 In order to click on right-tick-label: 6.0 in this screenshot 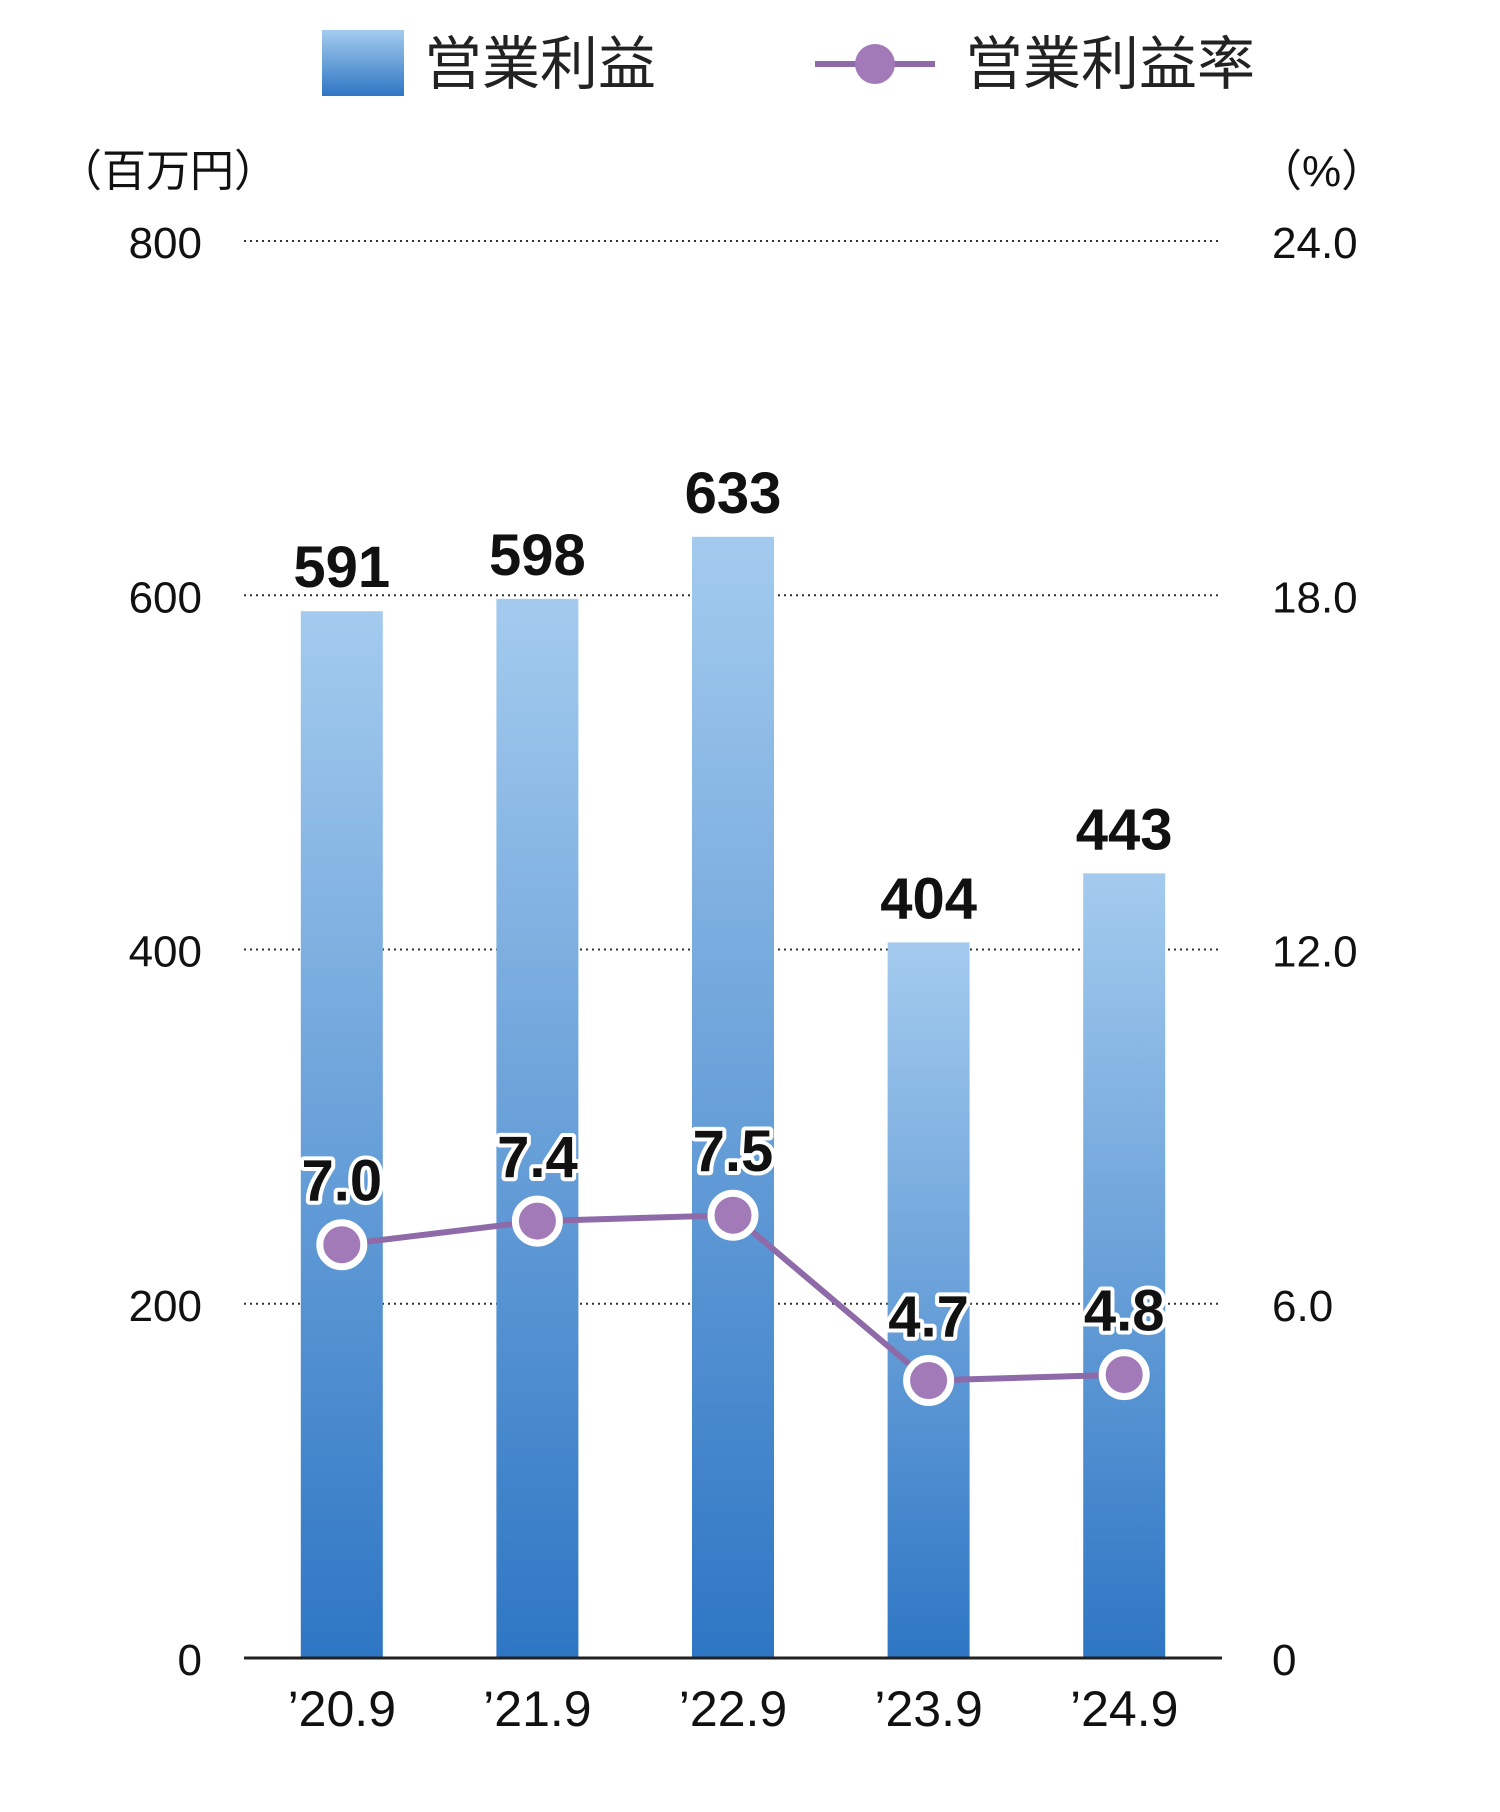, I will do `click(1302, 1306)`.